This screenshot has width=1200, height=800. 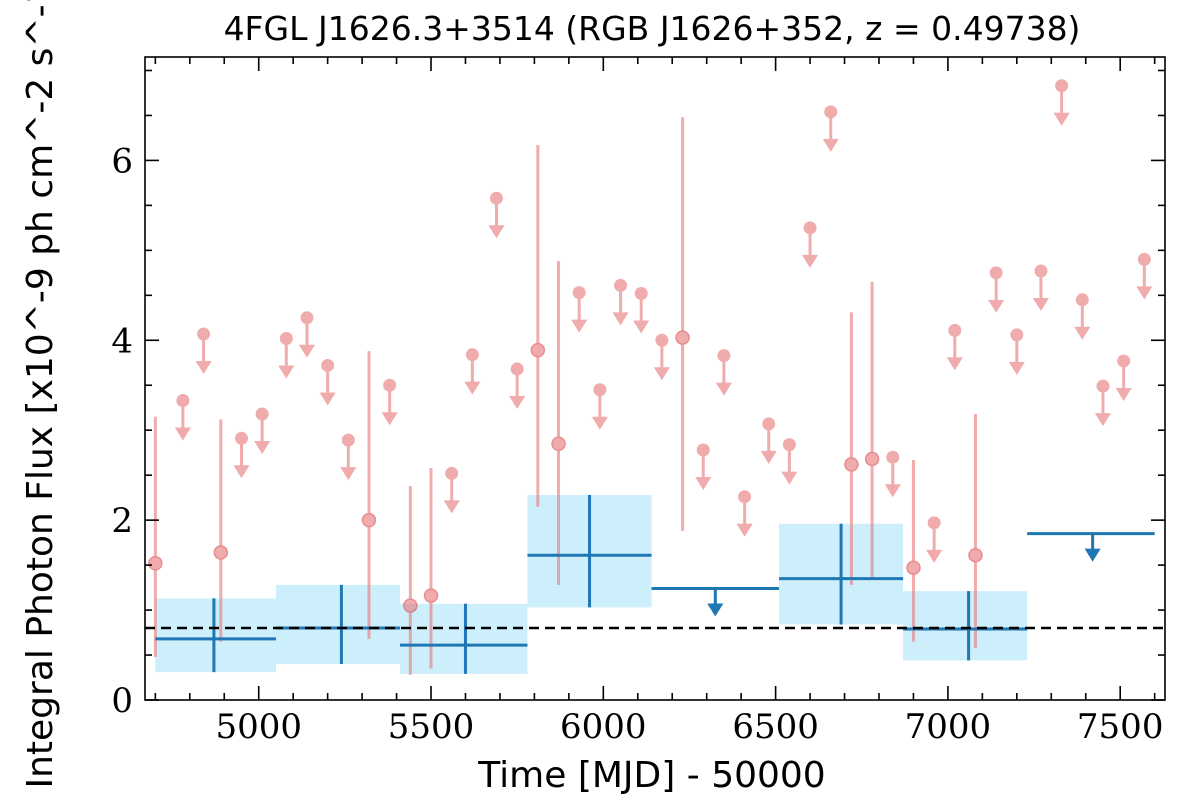 What do you see at coordinates (122, 161) in the screenshot?
I see `y-tick-label-6: 6` at bounding box center [122, 161].